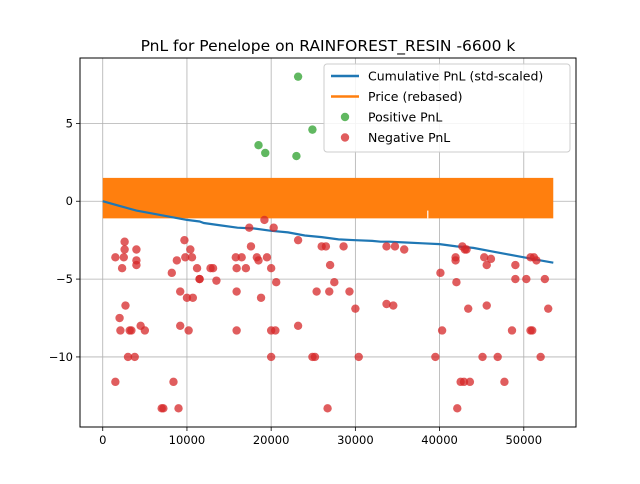 The image size is (640, 484). Describe the element at coordinates (69, 201) in the screenshot. I see `y-tick-label: 0` at that location.